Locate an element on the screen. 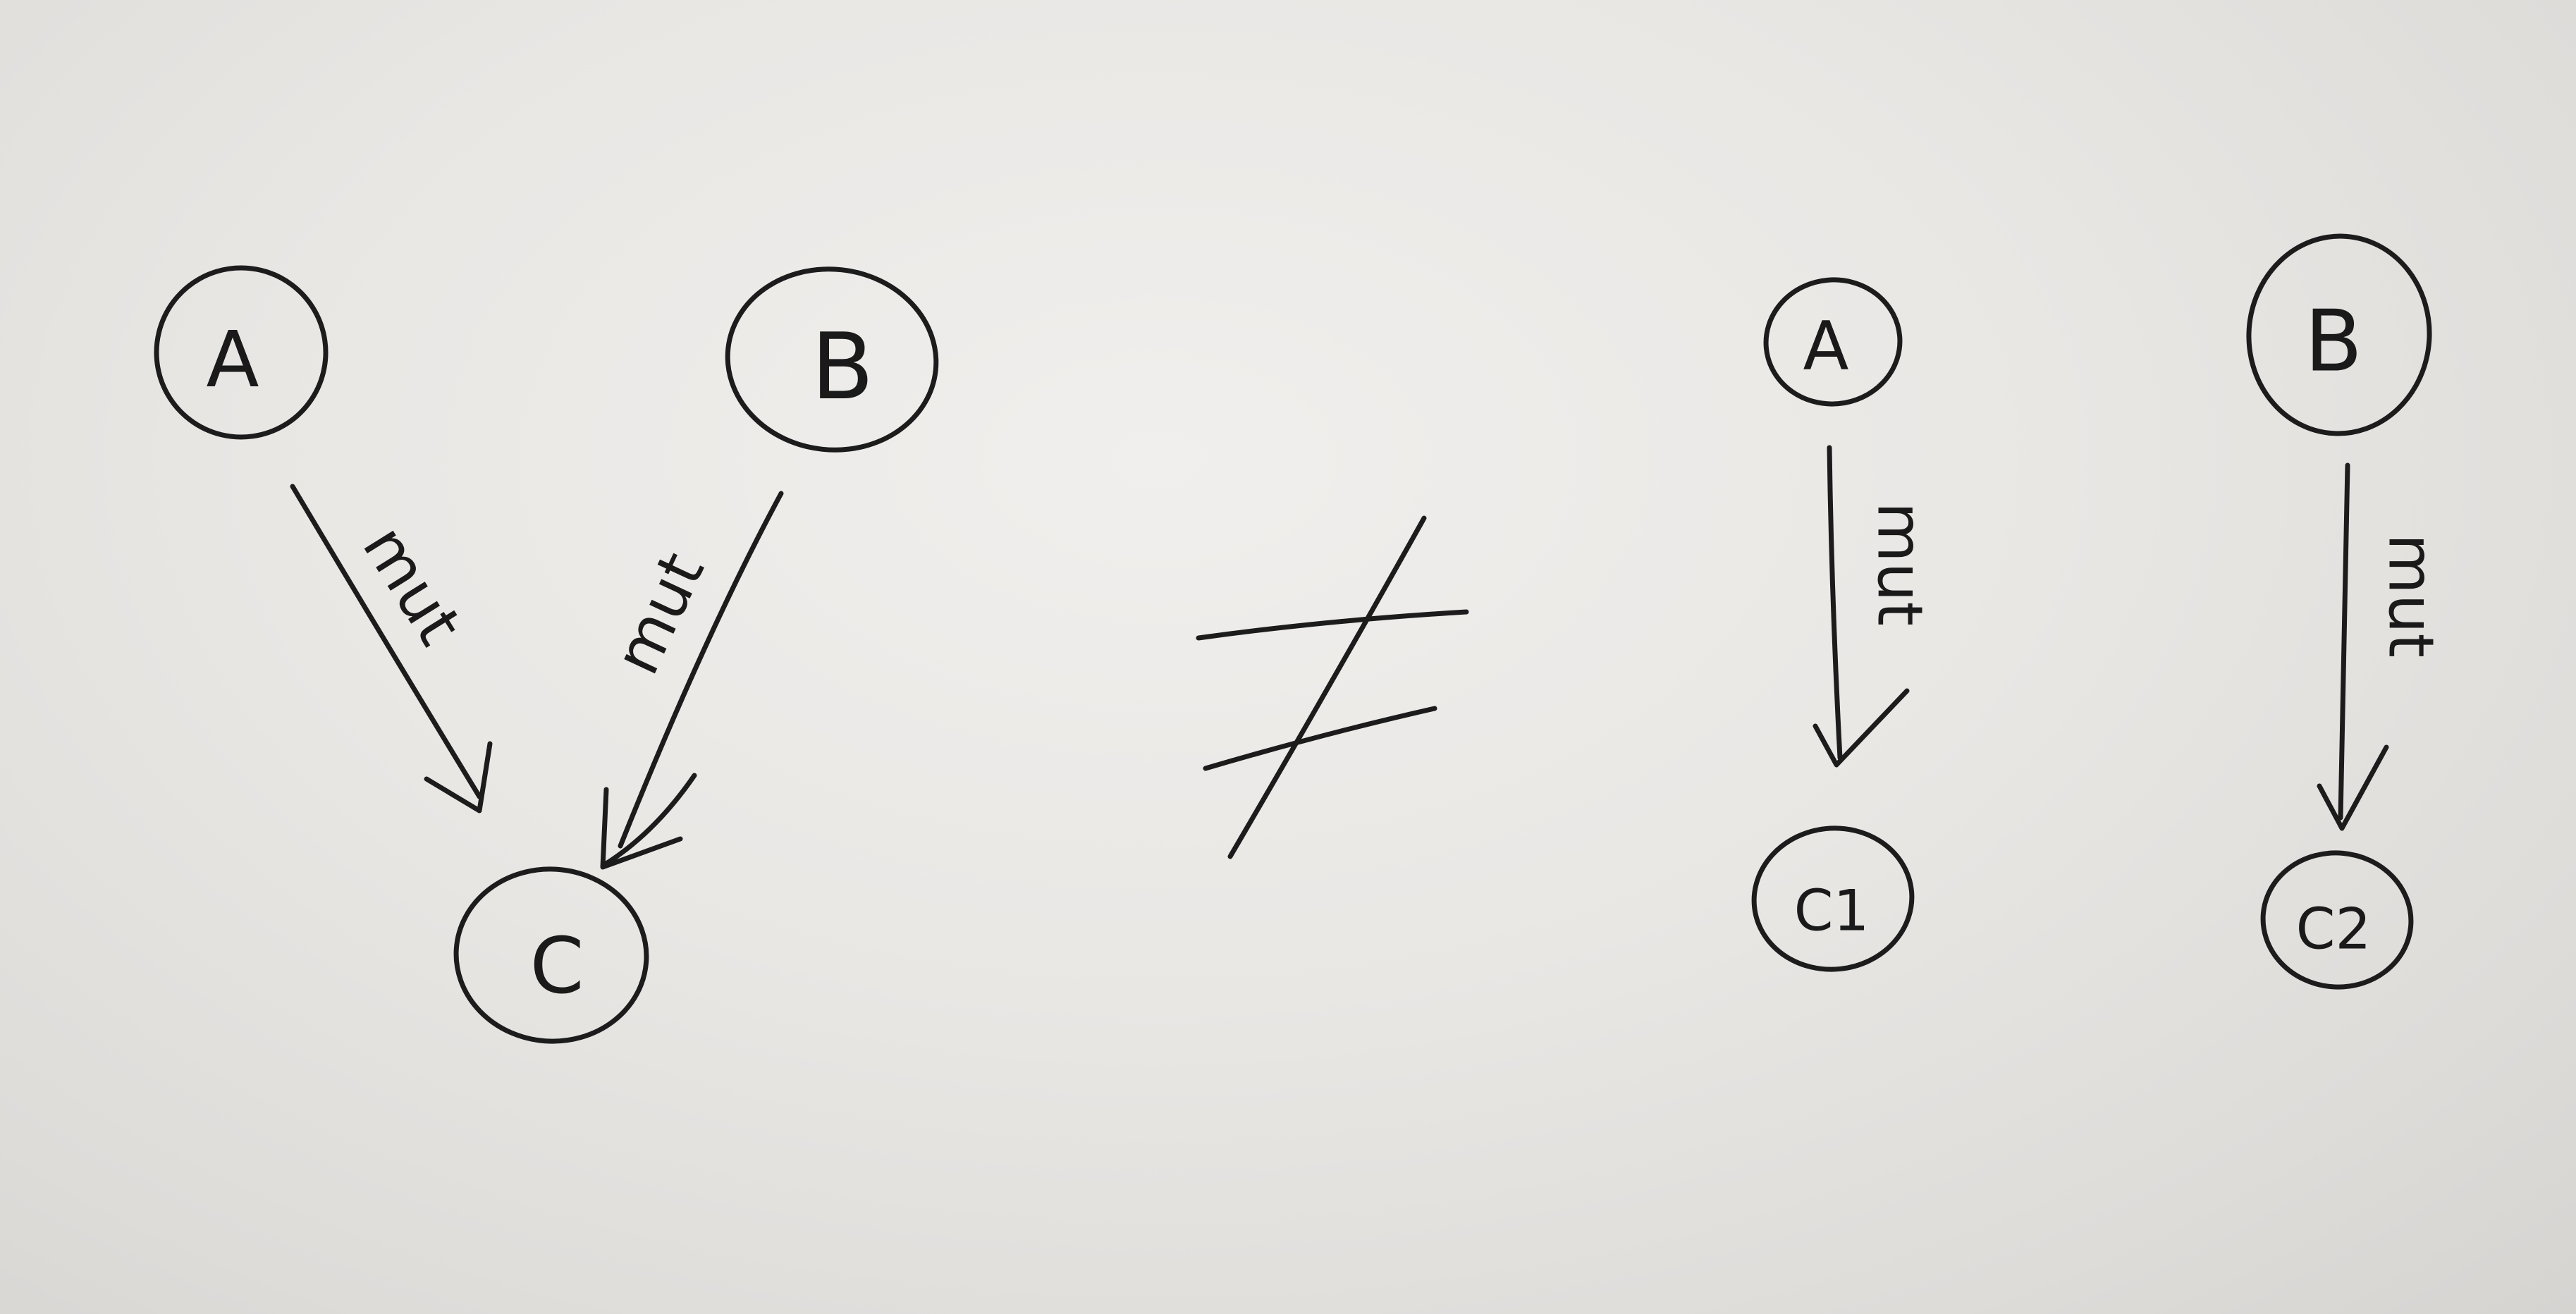 This screenshot has width=2576, height=1314. right-edge-a-c1-arrowhead is located at coordinates (1861, 728).